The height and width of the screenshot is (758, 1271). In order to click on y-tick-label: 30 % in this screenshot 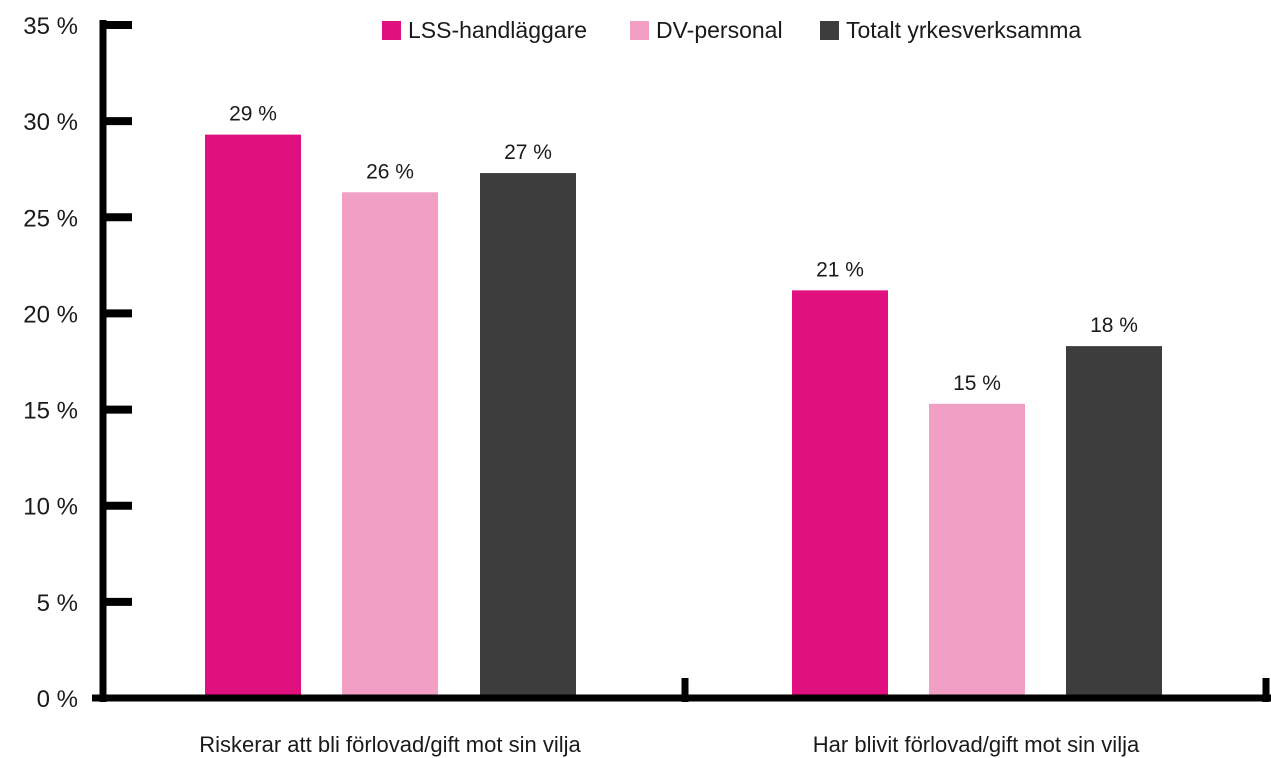, I will do `click(50, 122)`.